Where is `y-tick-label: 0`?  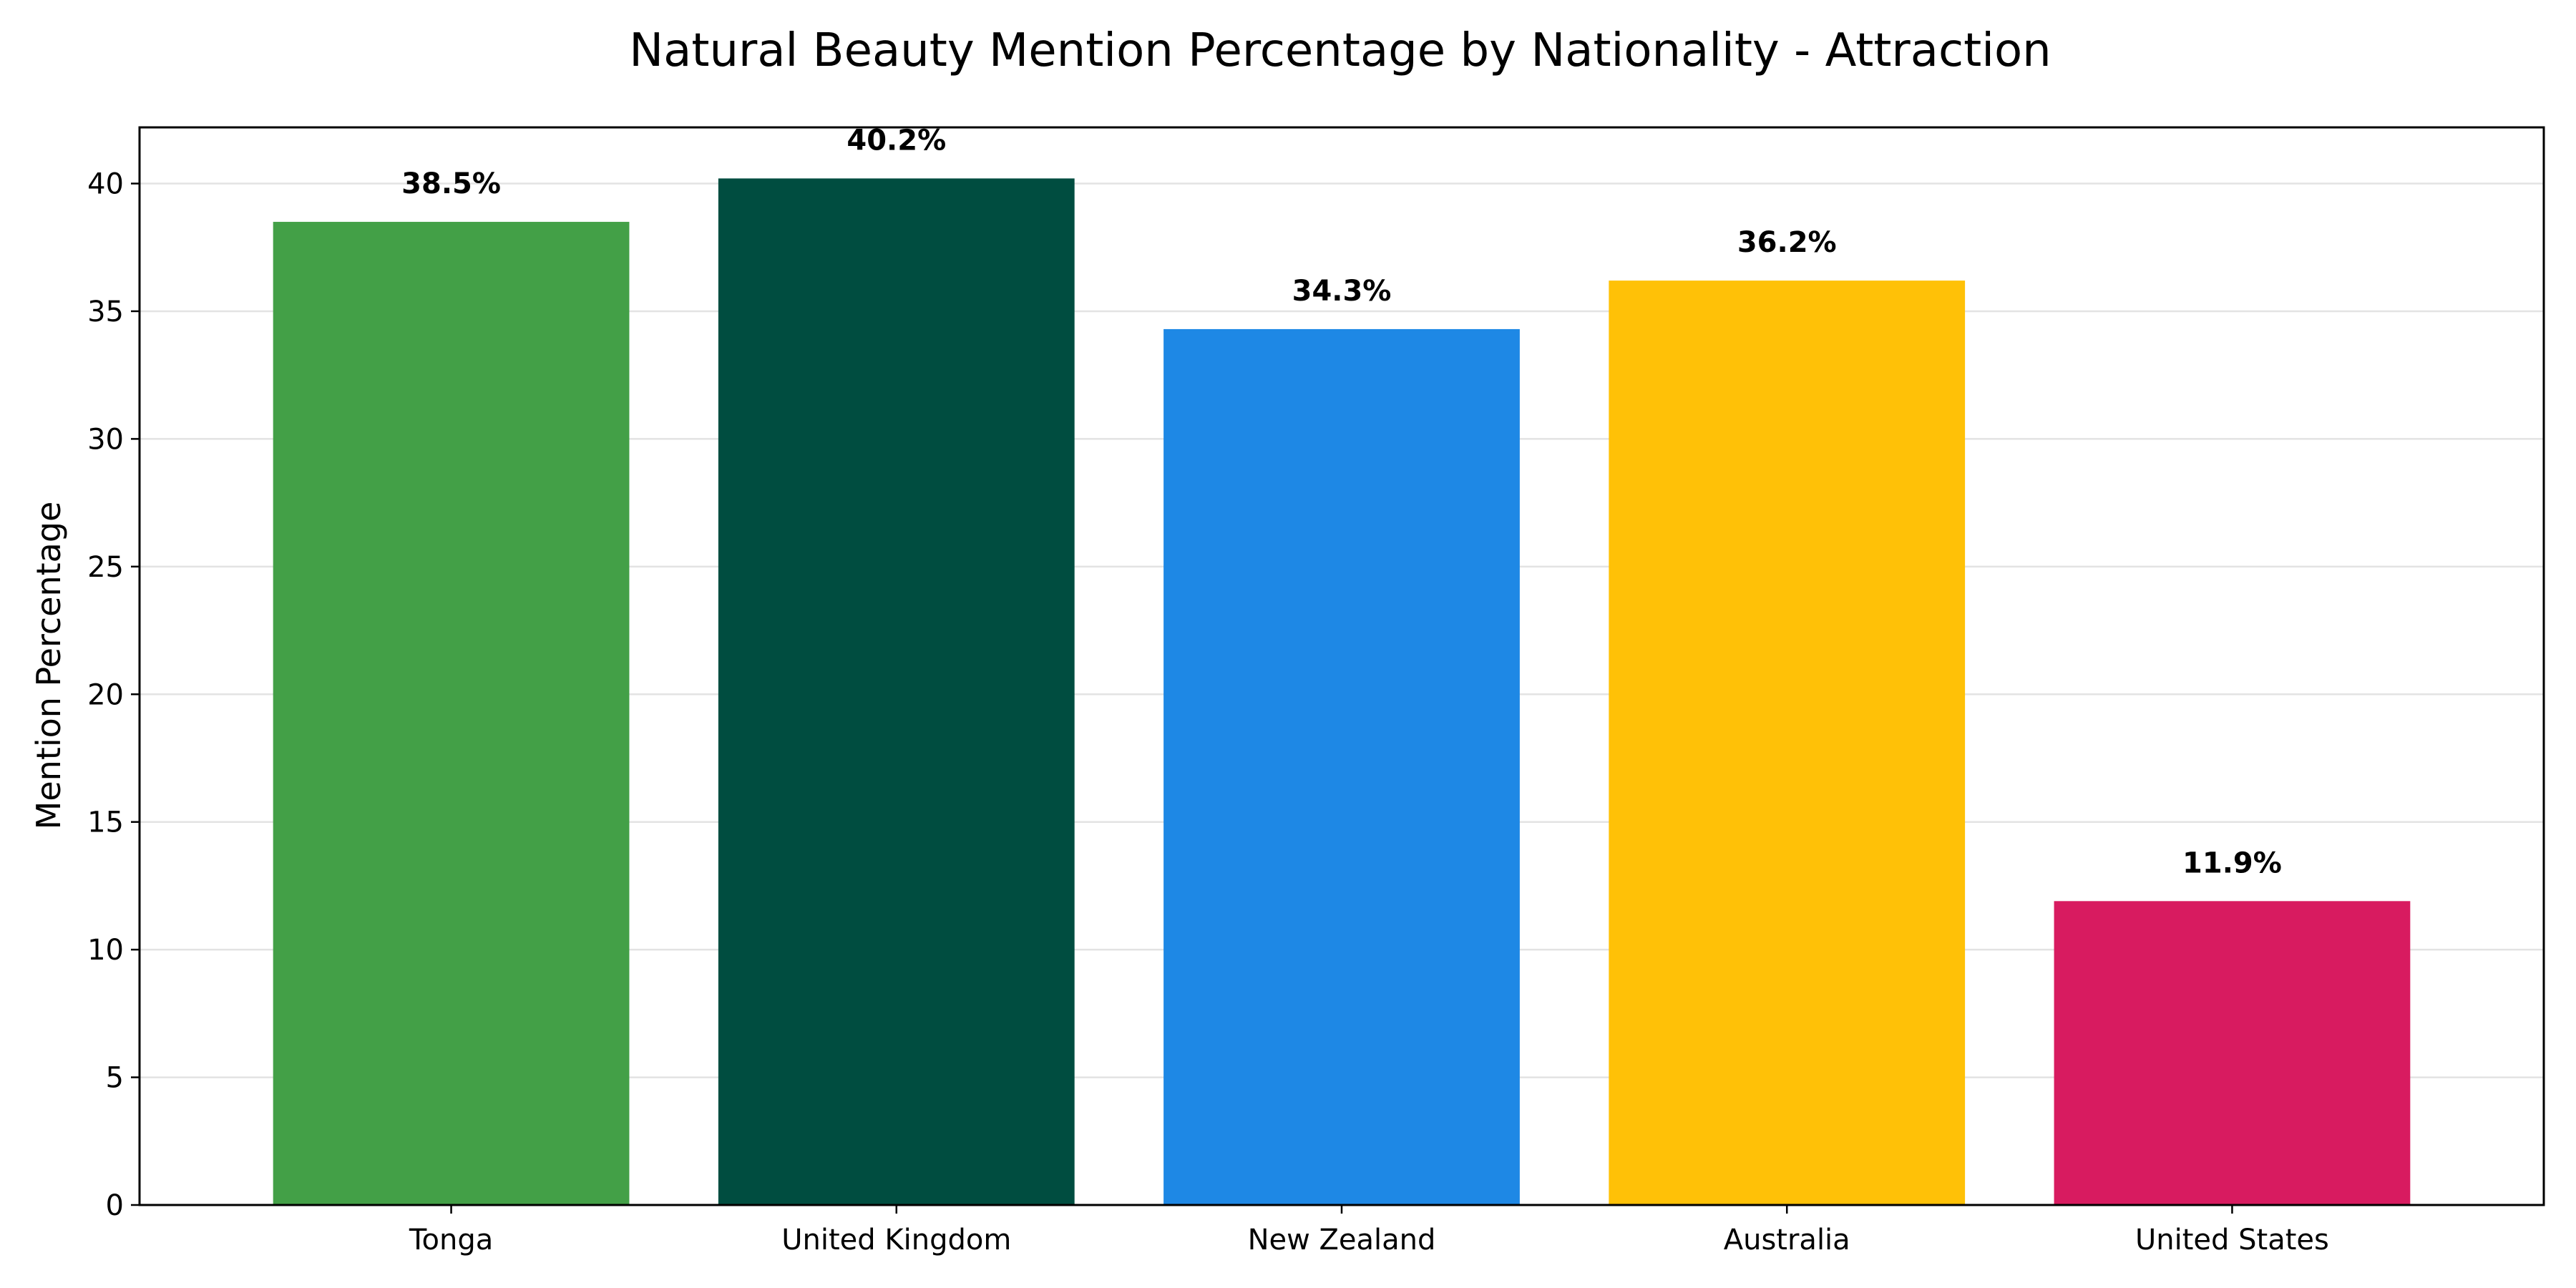
y-tick-label: 0 is located at coordinates (115, 1205).